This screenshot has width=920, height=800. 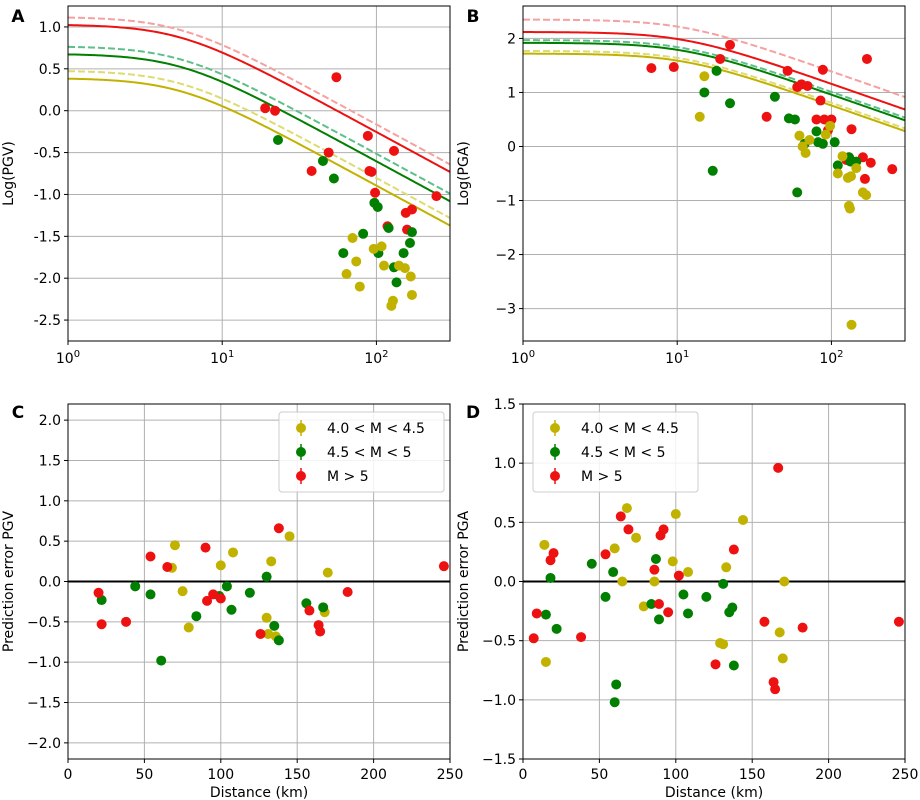 I want to click on model-curve-green, so click(x=259, y=128).